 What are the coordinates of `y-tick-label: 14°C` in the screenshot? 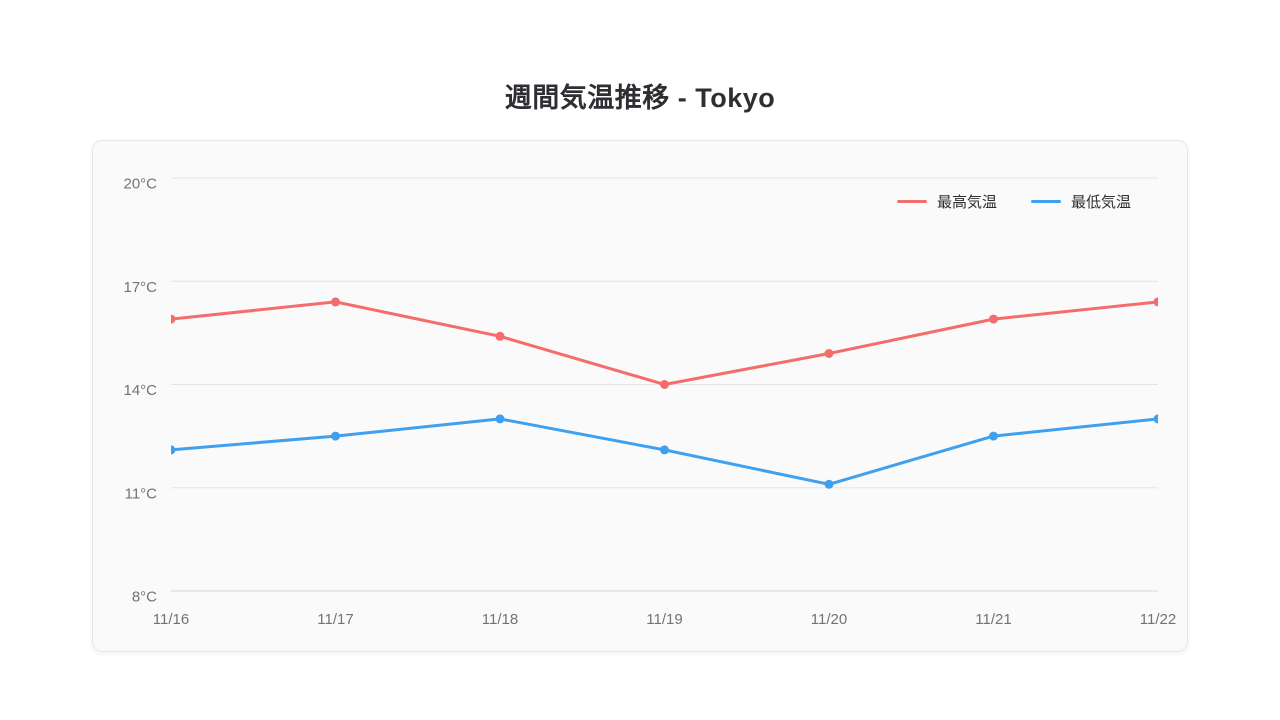 It's located at (140, 390).